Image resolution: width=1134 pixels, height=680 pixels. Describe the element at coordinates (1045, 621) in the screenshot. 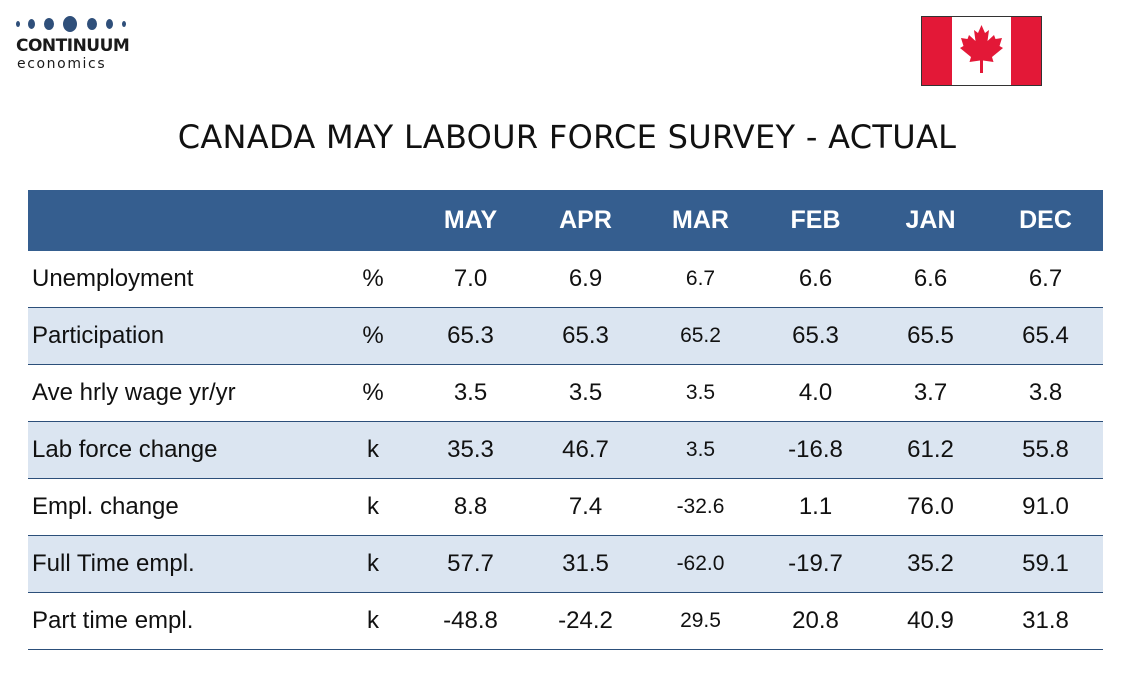

I see `cell-dec: 31.8` at that location.